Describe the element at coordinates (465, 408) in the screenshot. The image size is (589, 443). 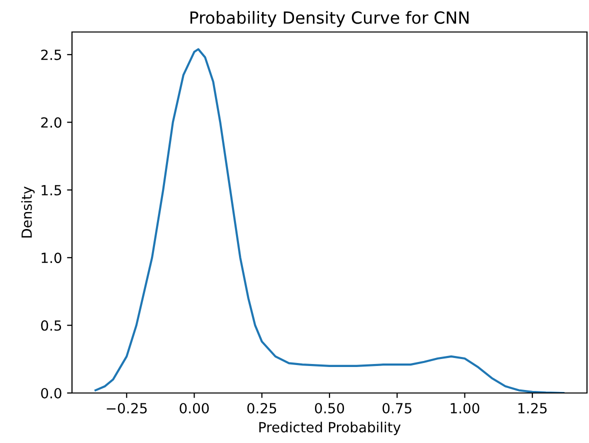
I see `x-tick-label: 1.00` at that location.